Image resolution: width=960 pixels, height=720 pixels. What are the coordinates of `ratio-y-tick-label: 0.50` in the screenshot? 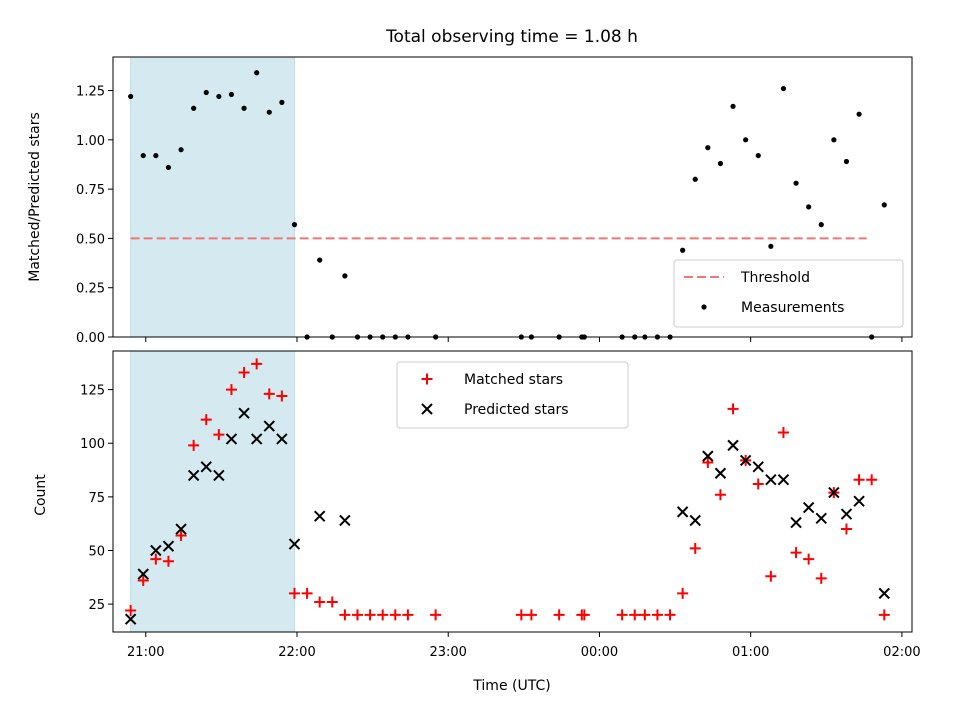 It's located at (90, 239).